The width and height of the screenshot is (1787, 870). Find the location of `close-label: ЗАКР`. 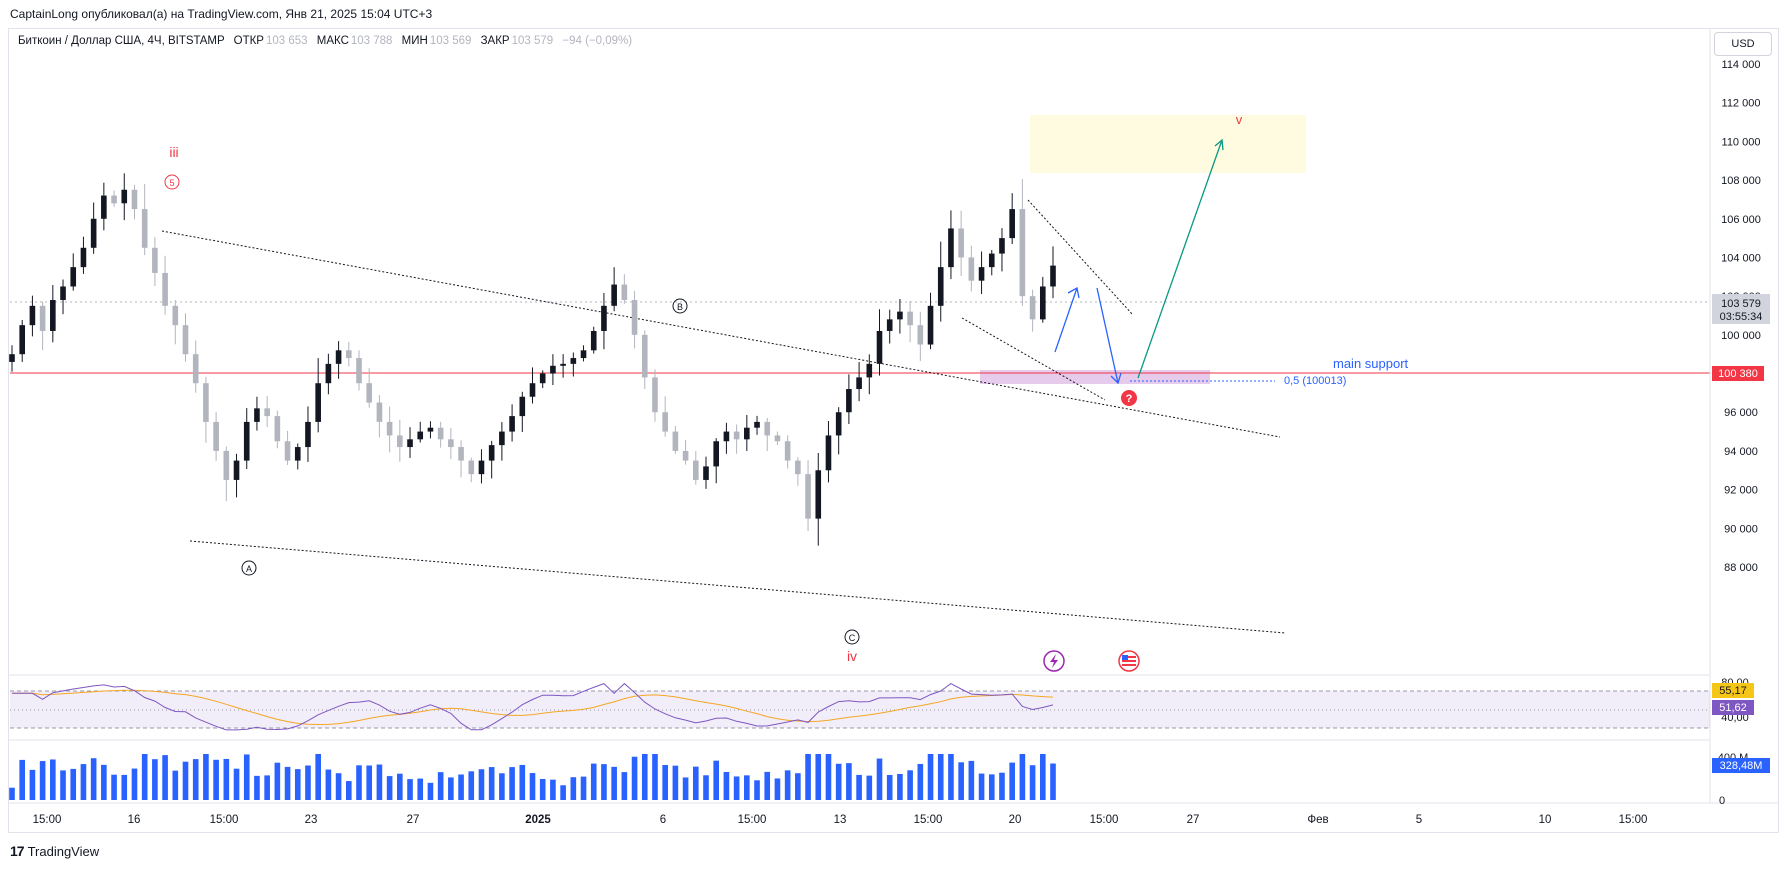

close-label: ЗАКР is located at coordinates (495, 41).